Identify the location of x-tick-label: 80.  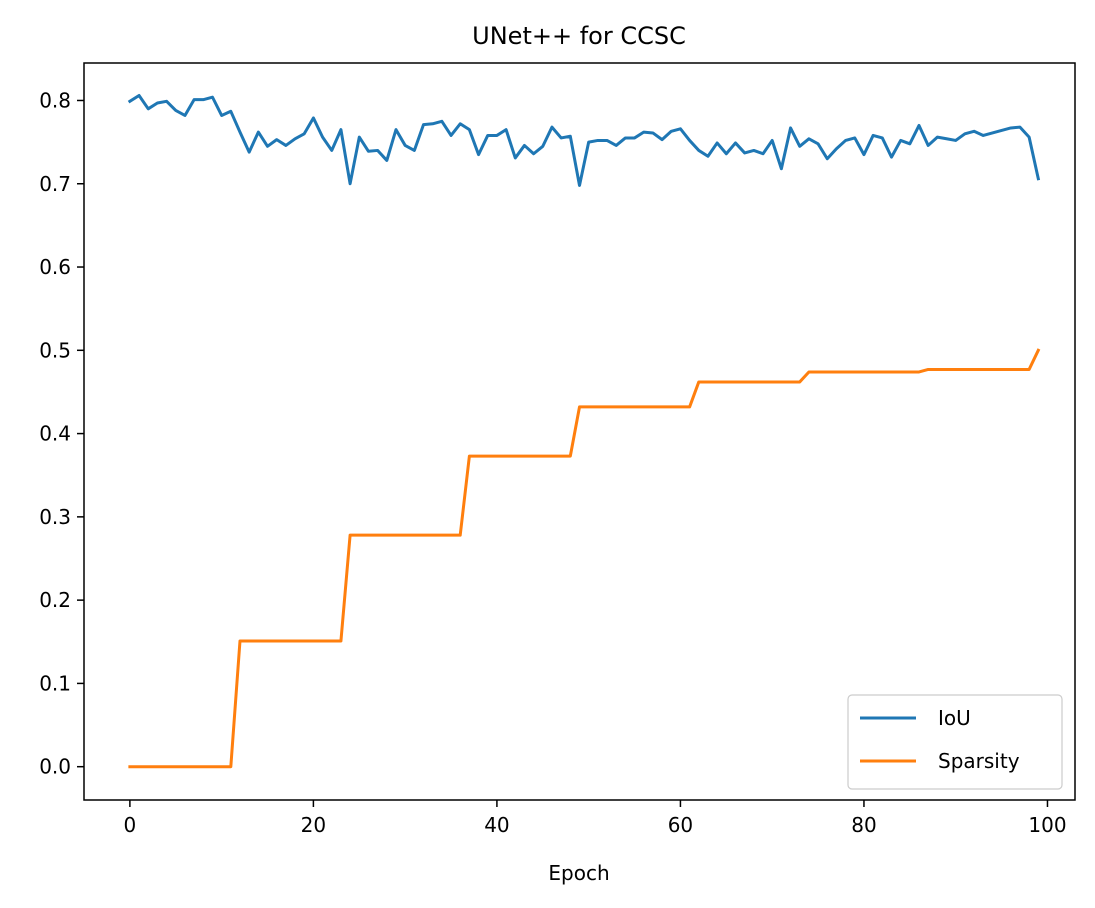
(863, 825).